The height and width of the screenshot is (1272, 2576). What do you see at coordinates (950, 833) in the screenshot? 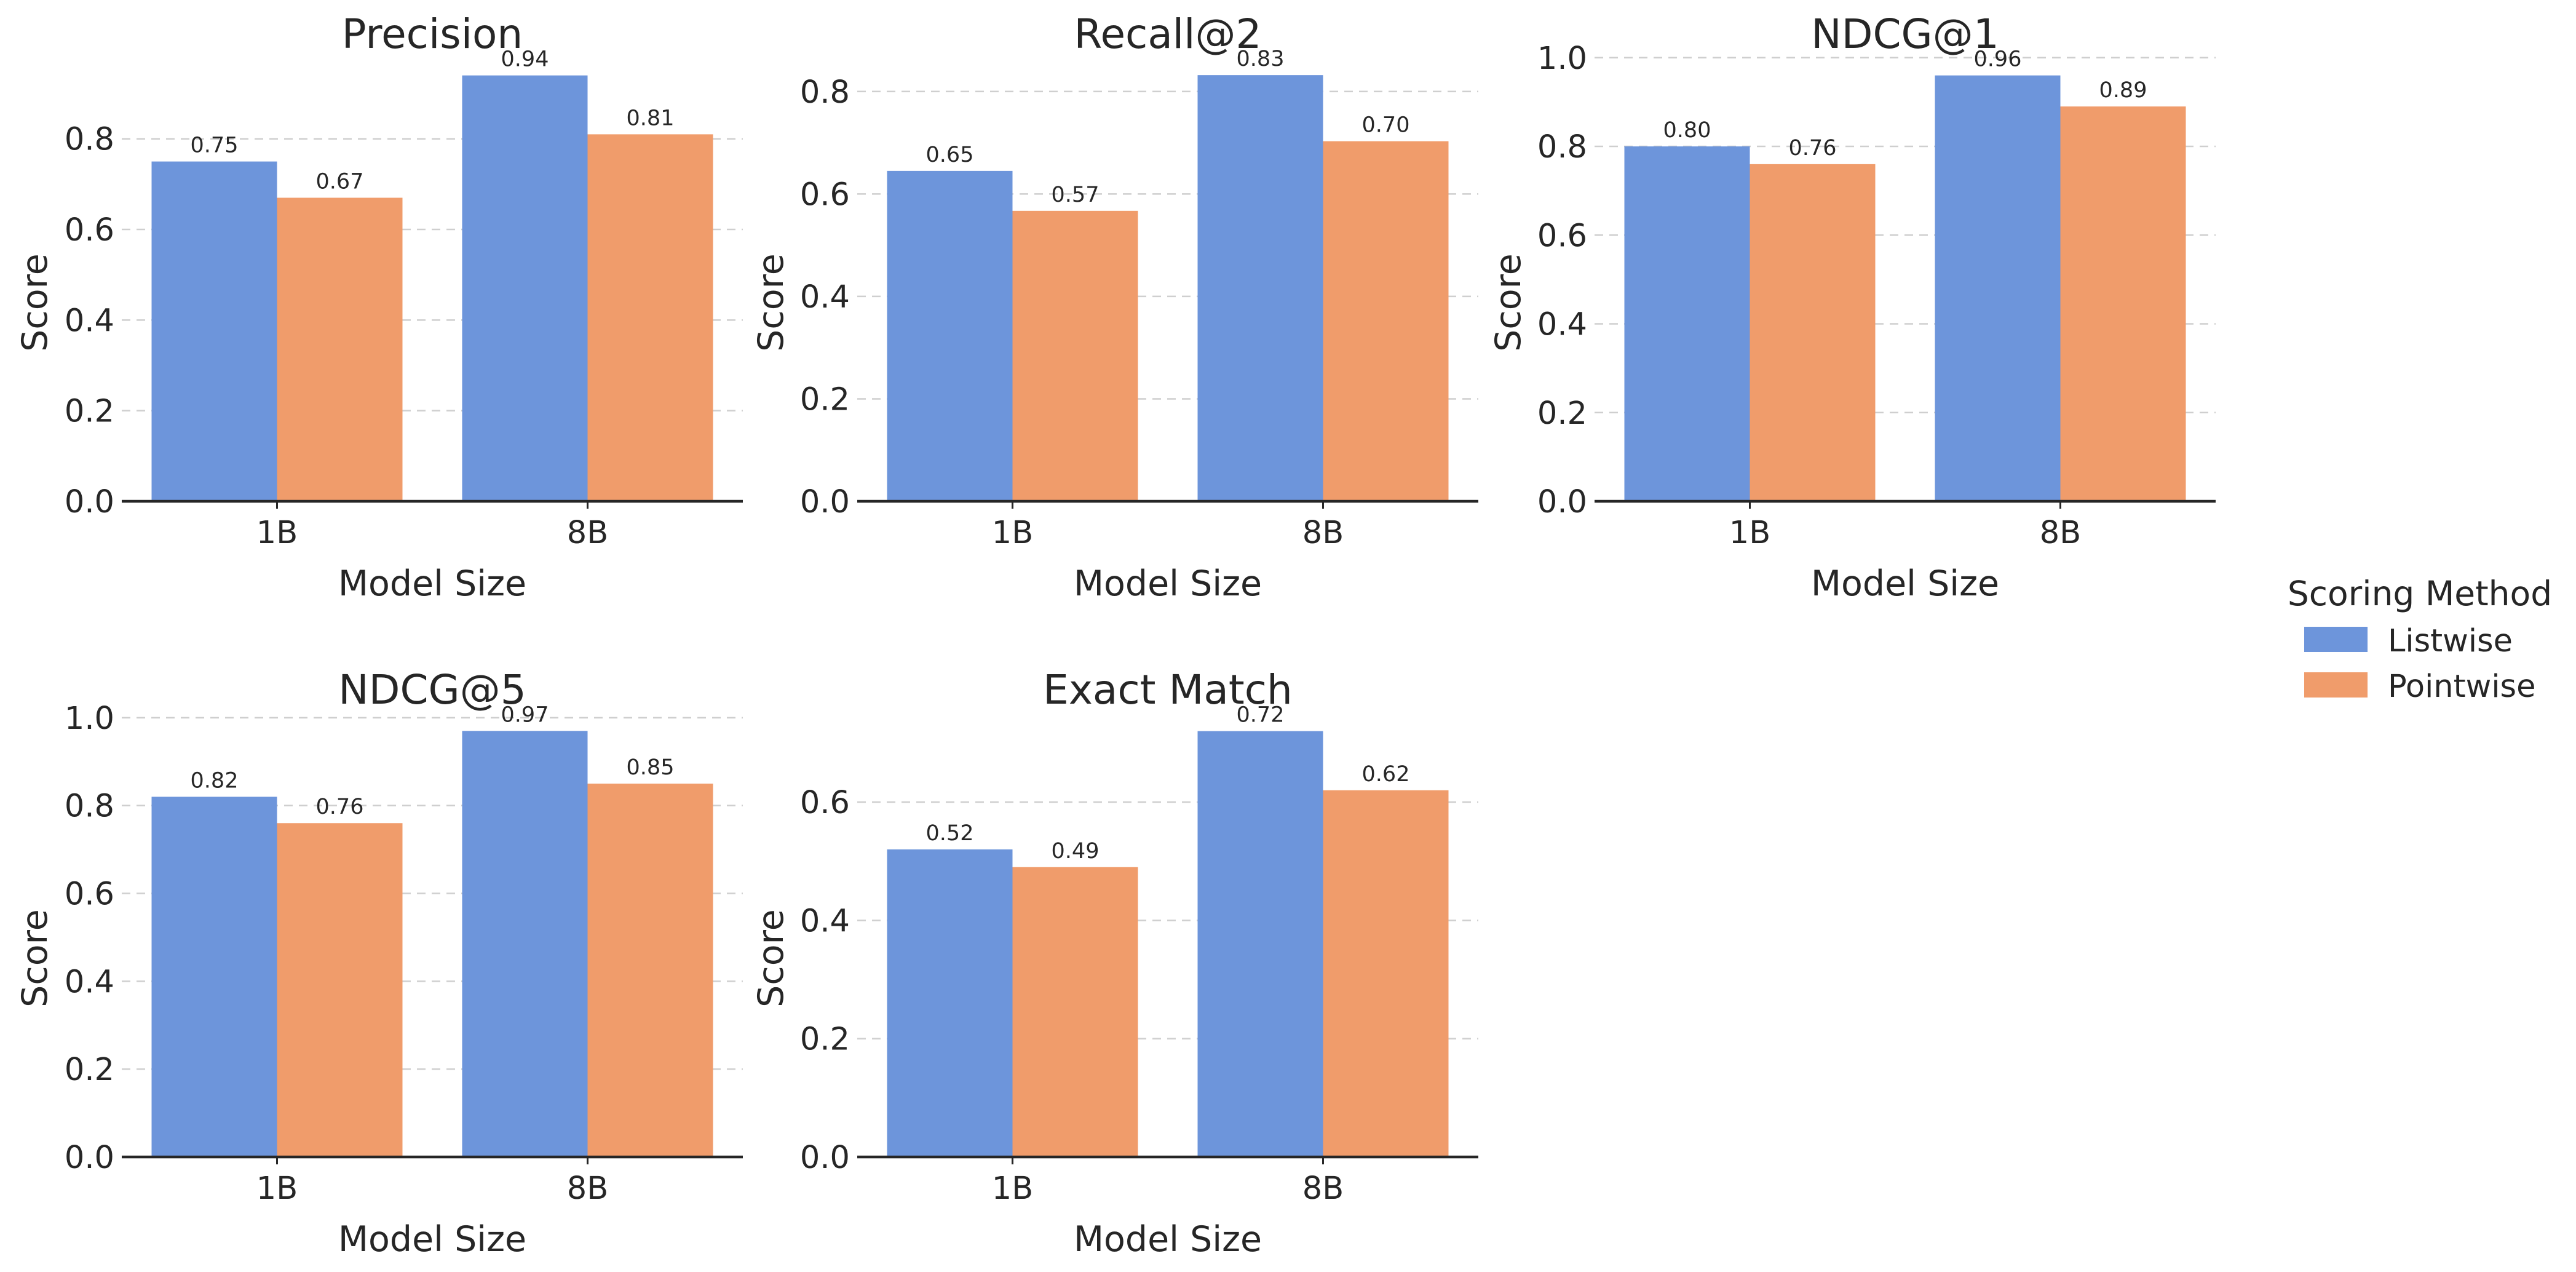
I see `data-label: 0.52` at bounding box center [950, 833].